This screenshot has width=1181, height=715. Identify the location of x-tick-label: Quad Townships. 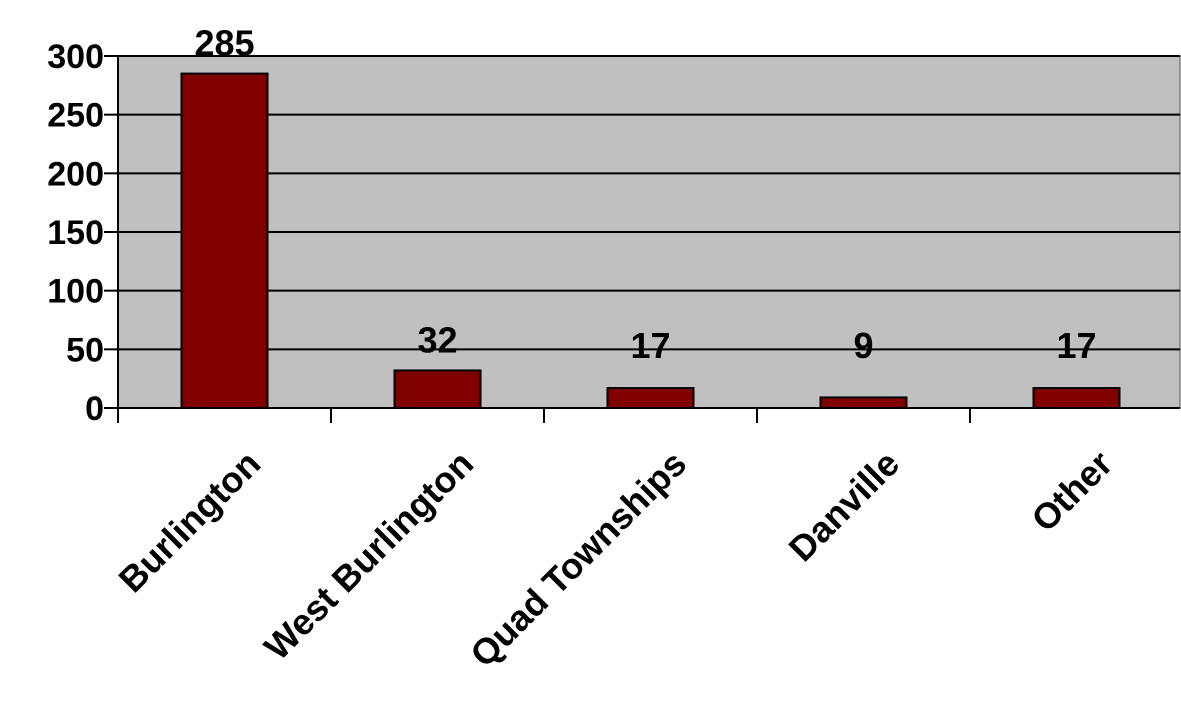
(578, 559).